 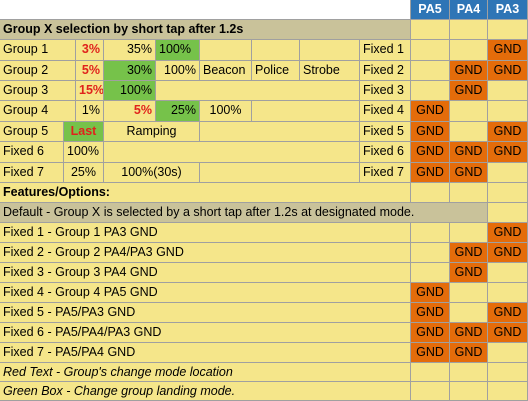 I want to click on group-cell: Police, so click(x=276, y=71).